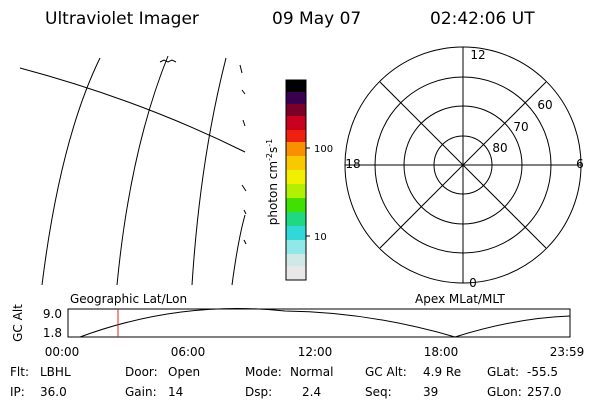 The width and height of the screenshot is (600, 400). I want to click on altitude-curve, so click(325, 323).